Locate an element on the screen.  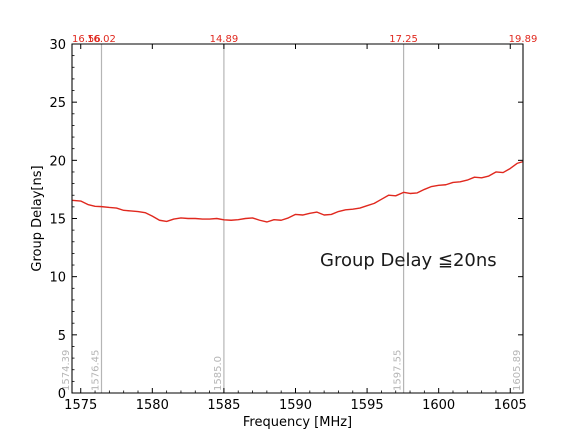
marker-freq-label: 1574.39 is located at coordinates (66, 370).